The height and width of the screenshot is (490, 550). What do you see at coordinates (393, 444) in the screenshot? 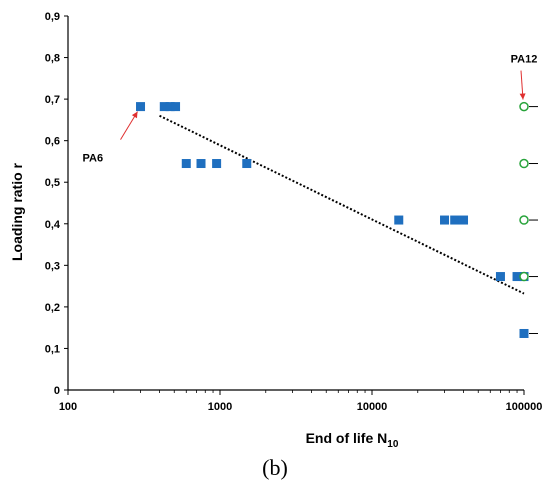
I see `x-axis-title-sub: 10` at bounding box center [393, 444].